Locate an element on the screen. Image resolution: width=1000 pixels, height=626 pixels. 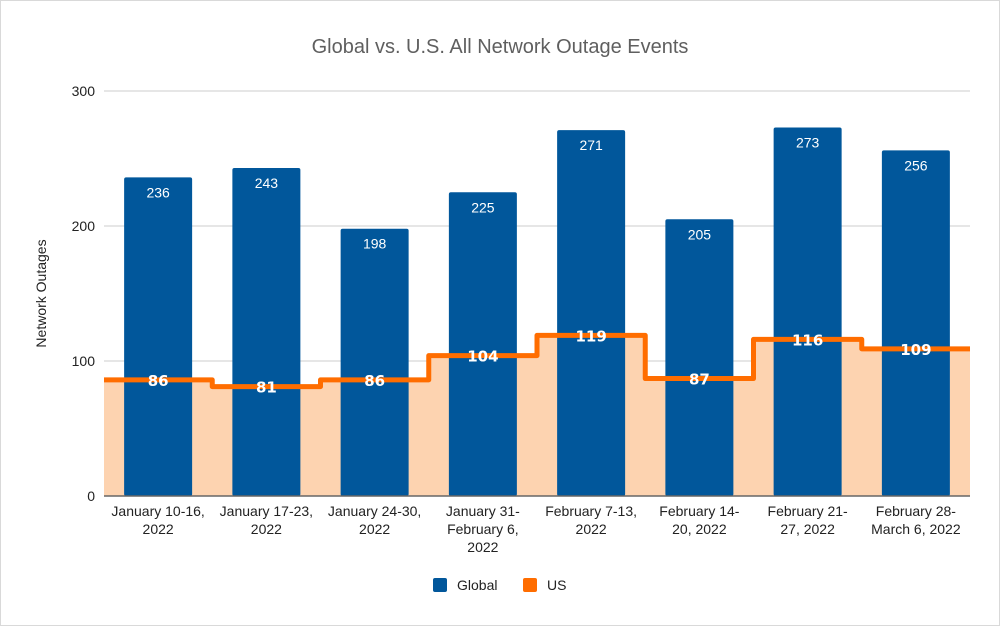
legend-item-global: Global is located at coordinates (465, 585).